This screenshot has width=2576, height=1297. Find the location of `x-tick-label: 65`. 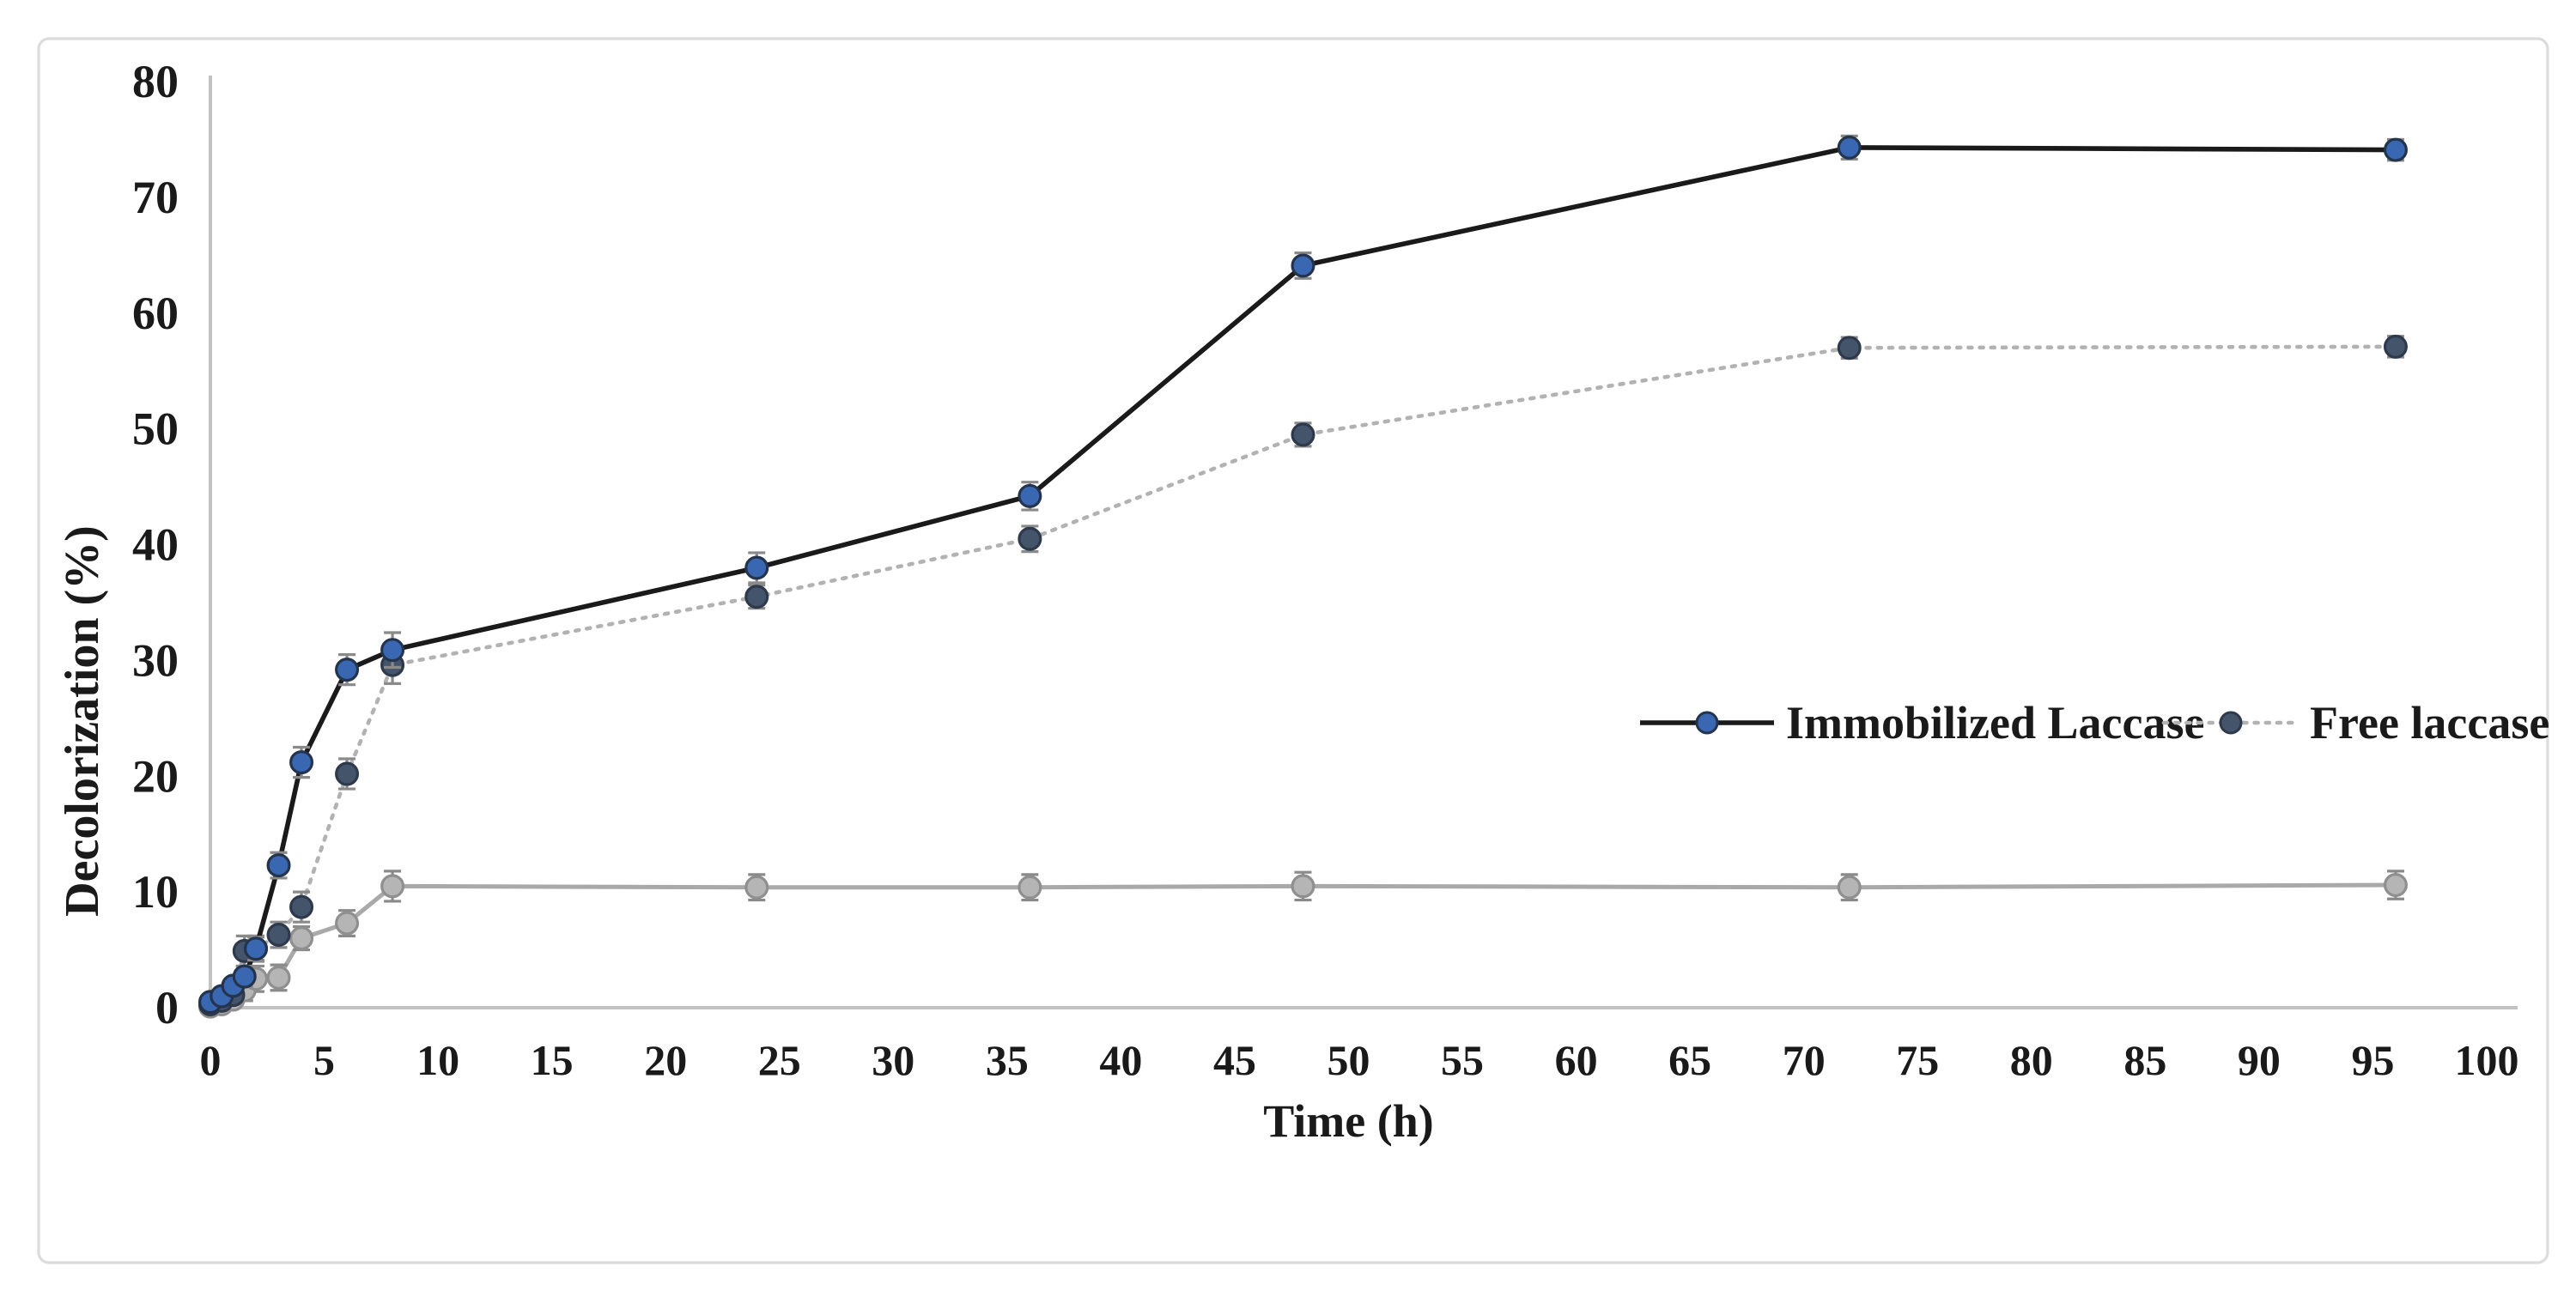

x-tick-label: 65 is located at coordinates (1689, 1060).